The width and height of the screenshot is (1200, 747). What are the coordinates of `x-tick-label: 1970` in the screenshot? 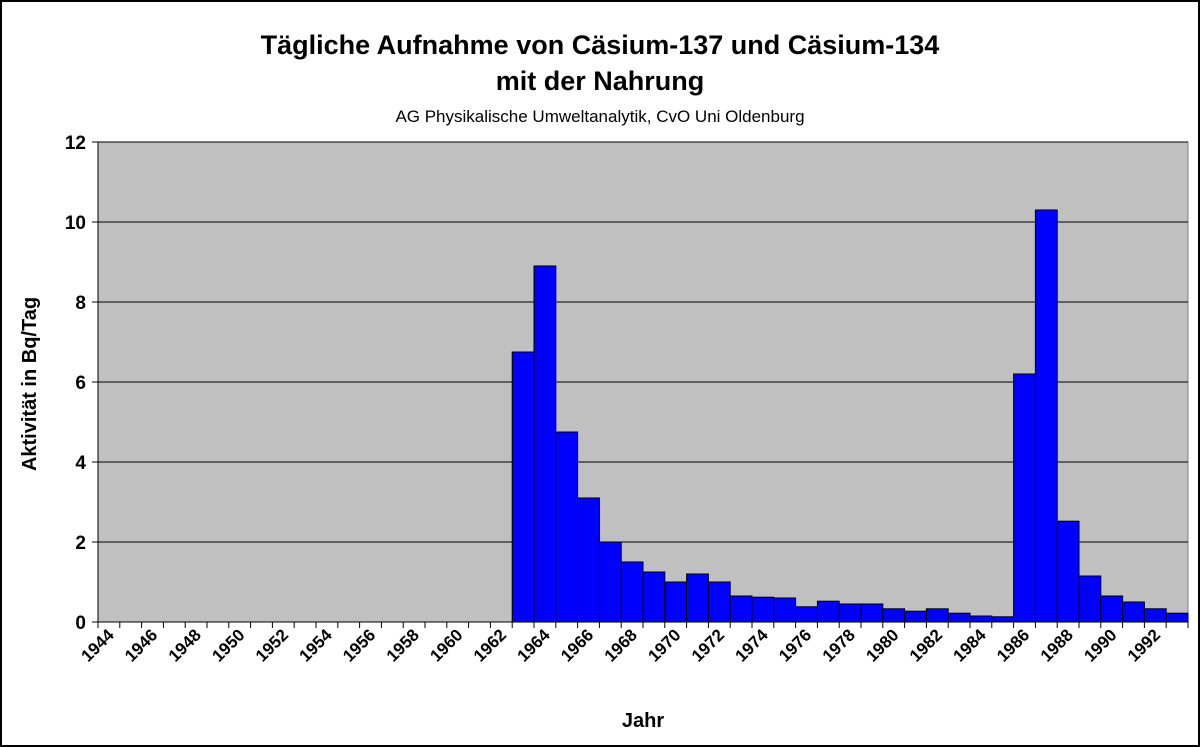 It's located at (664, 645).